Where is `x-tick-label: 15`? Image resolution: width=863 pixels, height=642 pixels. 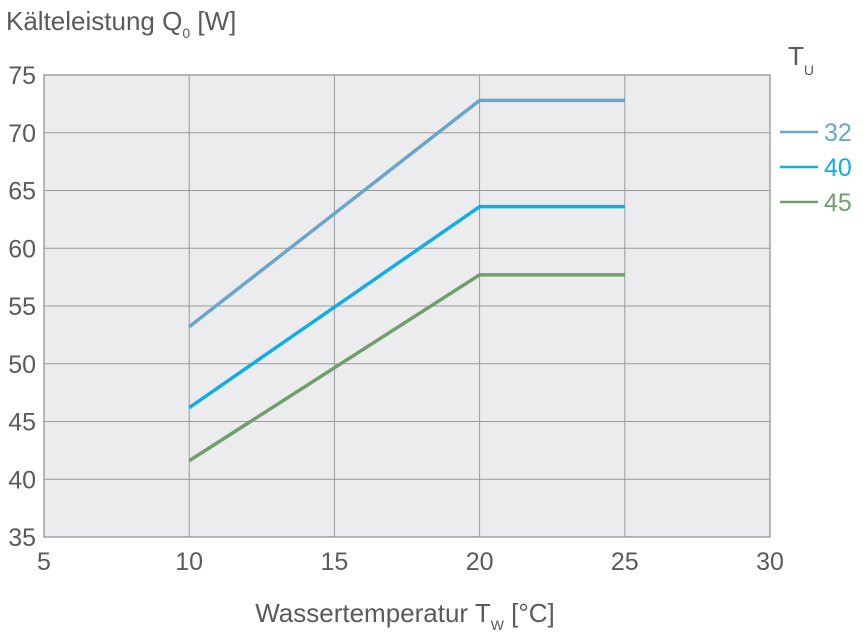
x-tick-label: 15 is located at coordinates (334, 562).